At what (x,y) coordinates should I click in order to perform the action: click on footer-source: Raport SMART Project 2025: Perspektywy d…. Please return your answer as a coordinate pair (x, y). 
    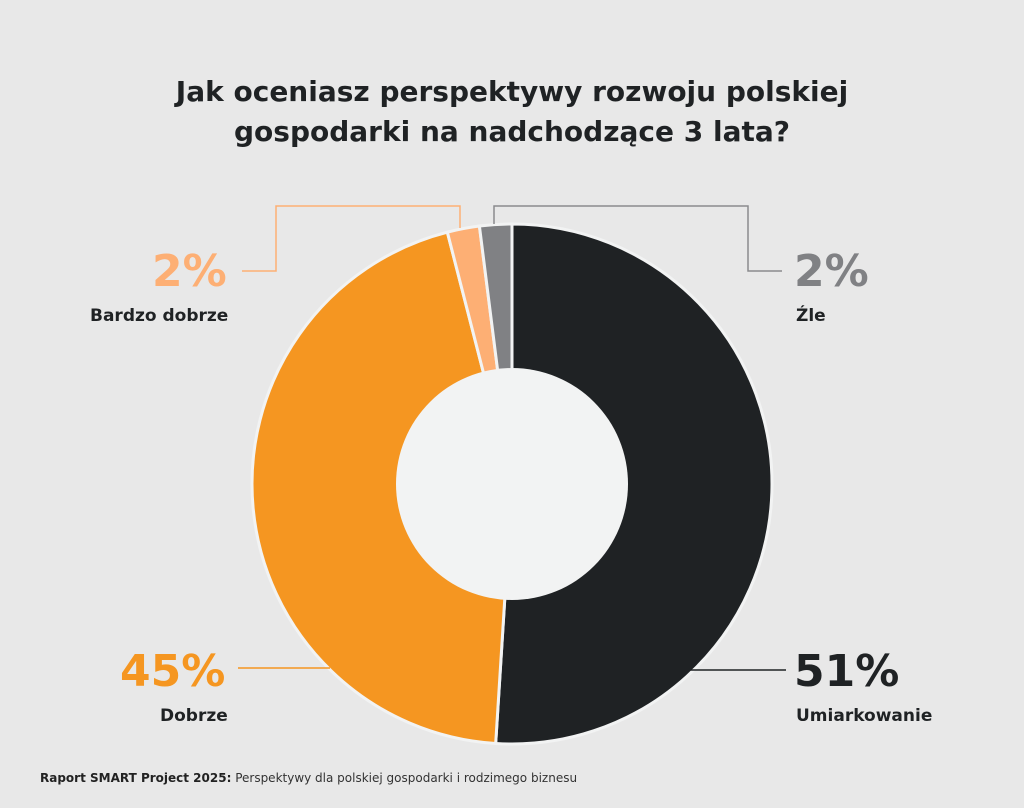
    Looking at the image, I should click on (308, 778).